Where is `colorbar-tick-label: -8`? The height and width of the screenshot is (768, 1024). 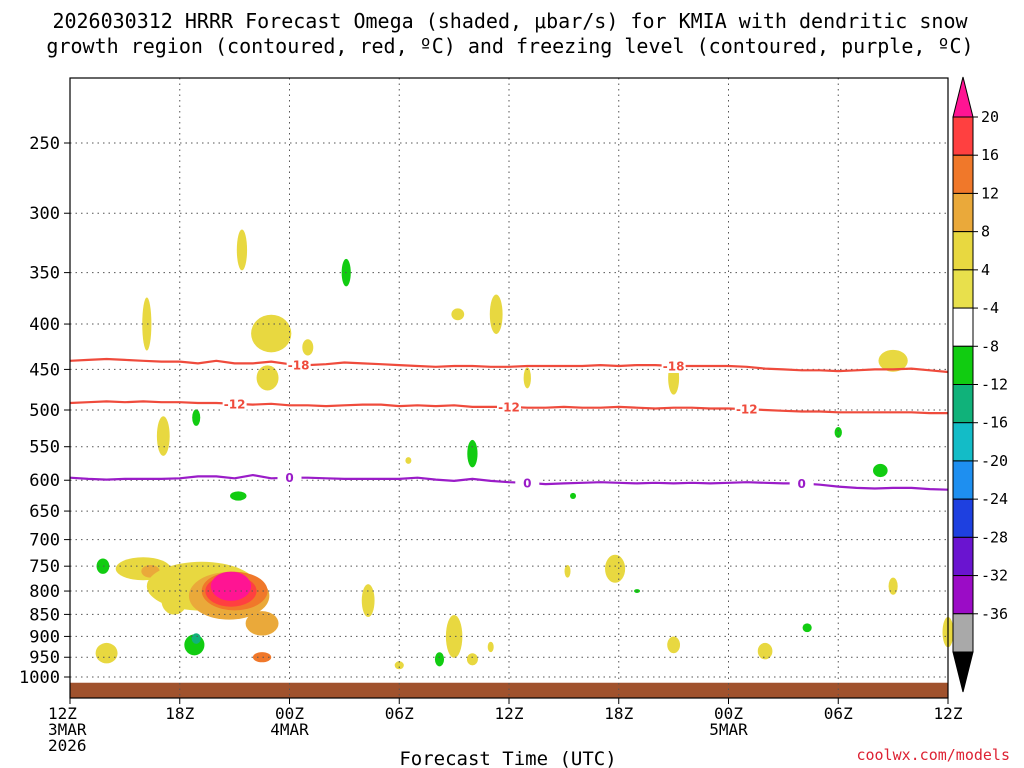
colorbar-tick-label: -8 is located at coordinates (990, 346).